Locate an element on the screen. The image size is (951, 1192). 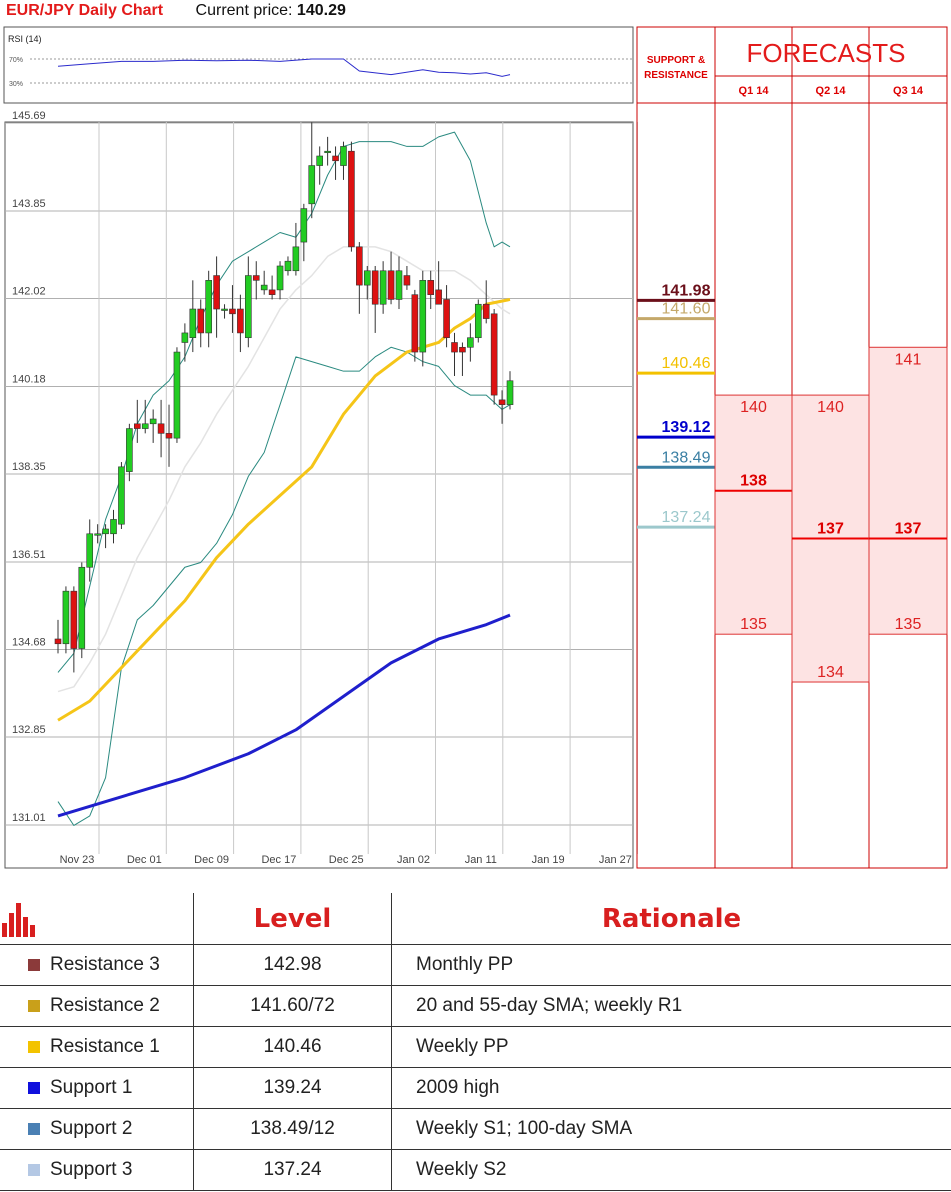
y-tick-label: 140.18 is located at coordinates (29, 379).